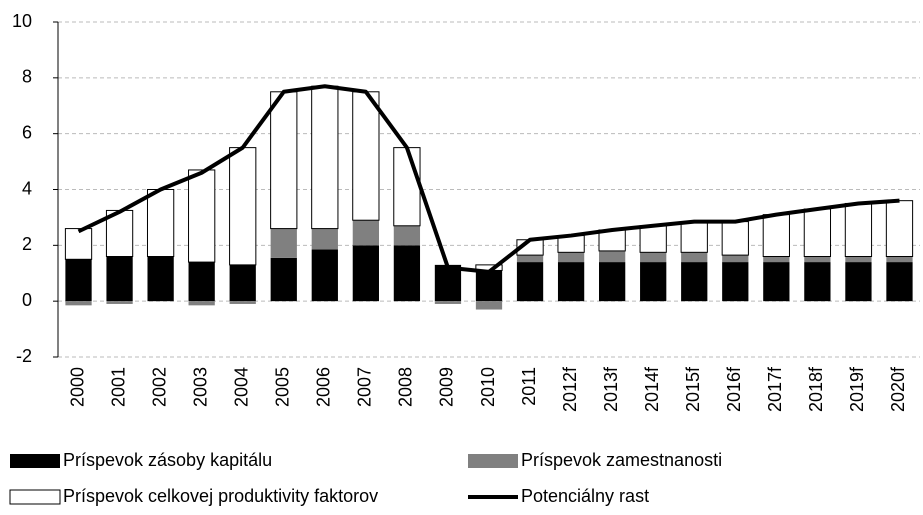 The width and height of the screenshot is (923, 515). I want to click on x-tick-label: 2012f, so click(570, 389).